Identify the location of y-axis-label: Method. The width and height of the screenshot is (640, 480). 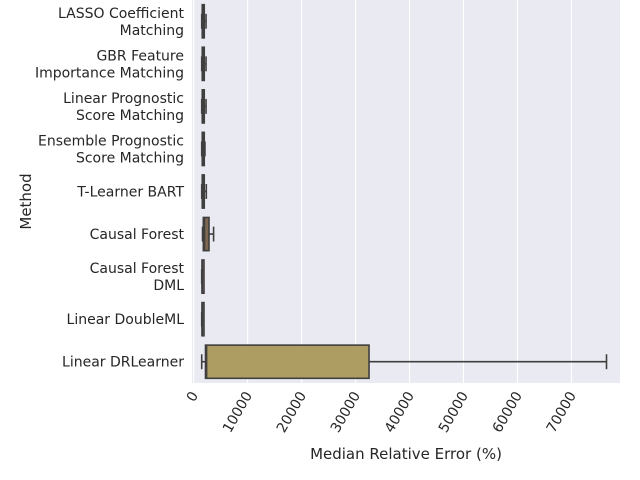
(26, 201).